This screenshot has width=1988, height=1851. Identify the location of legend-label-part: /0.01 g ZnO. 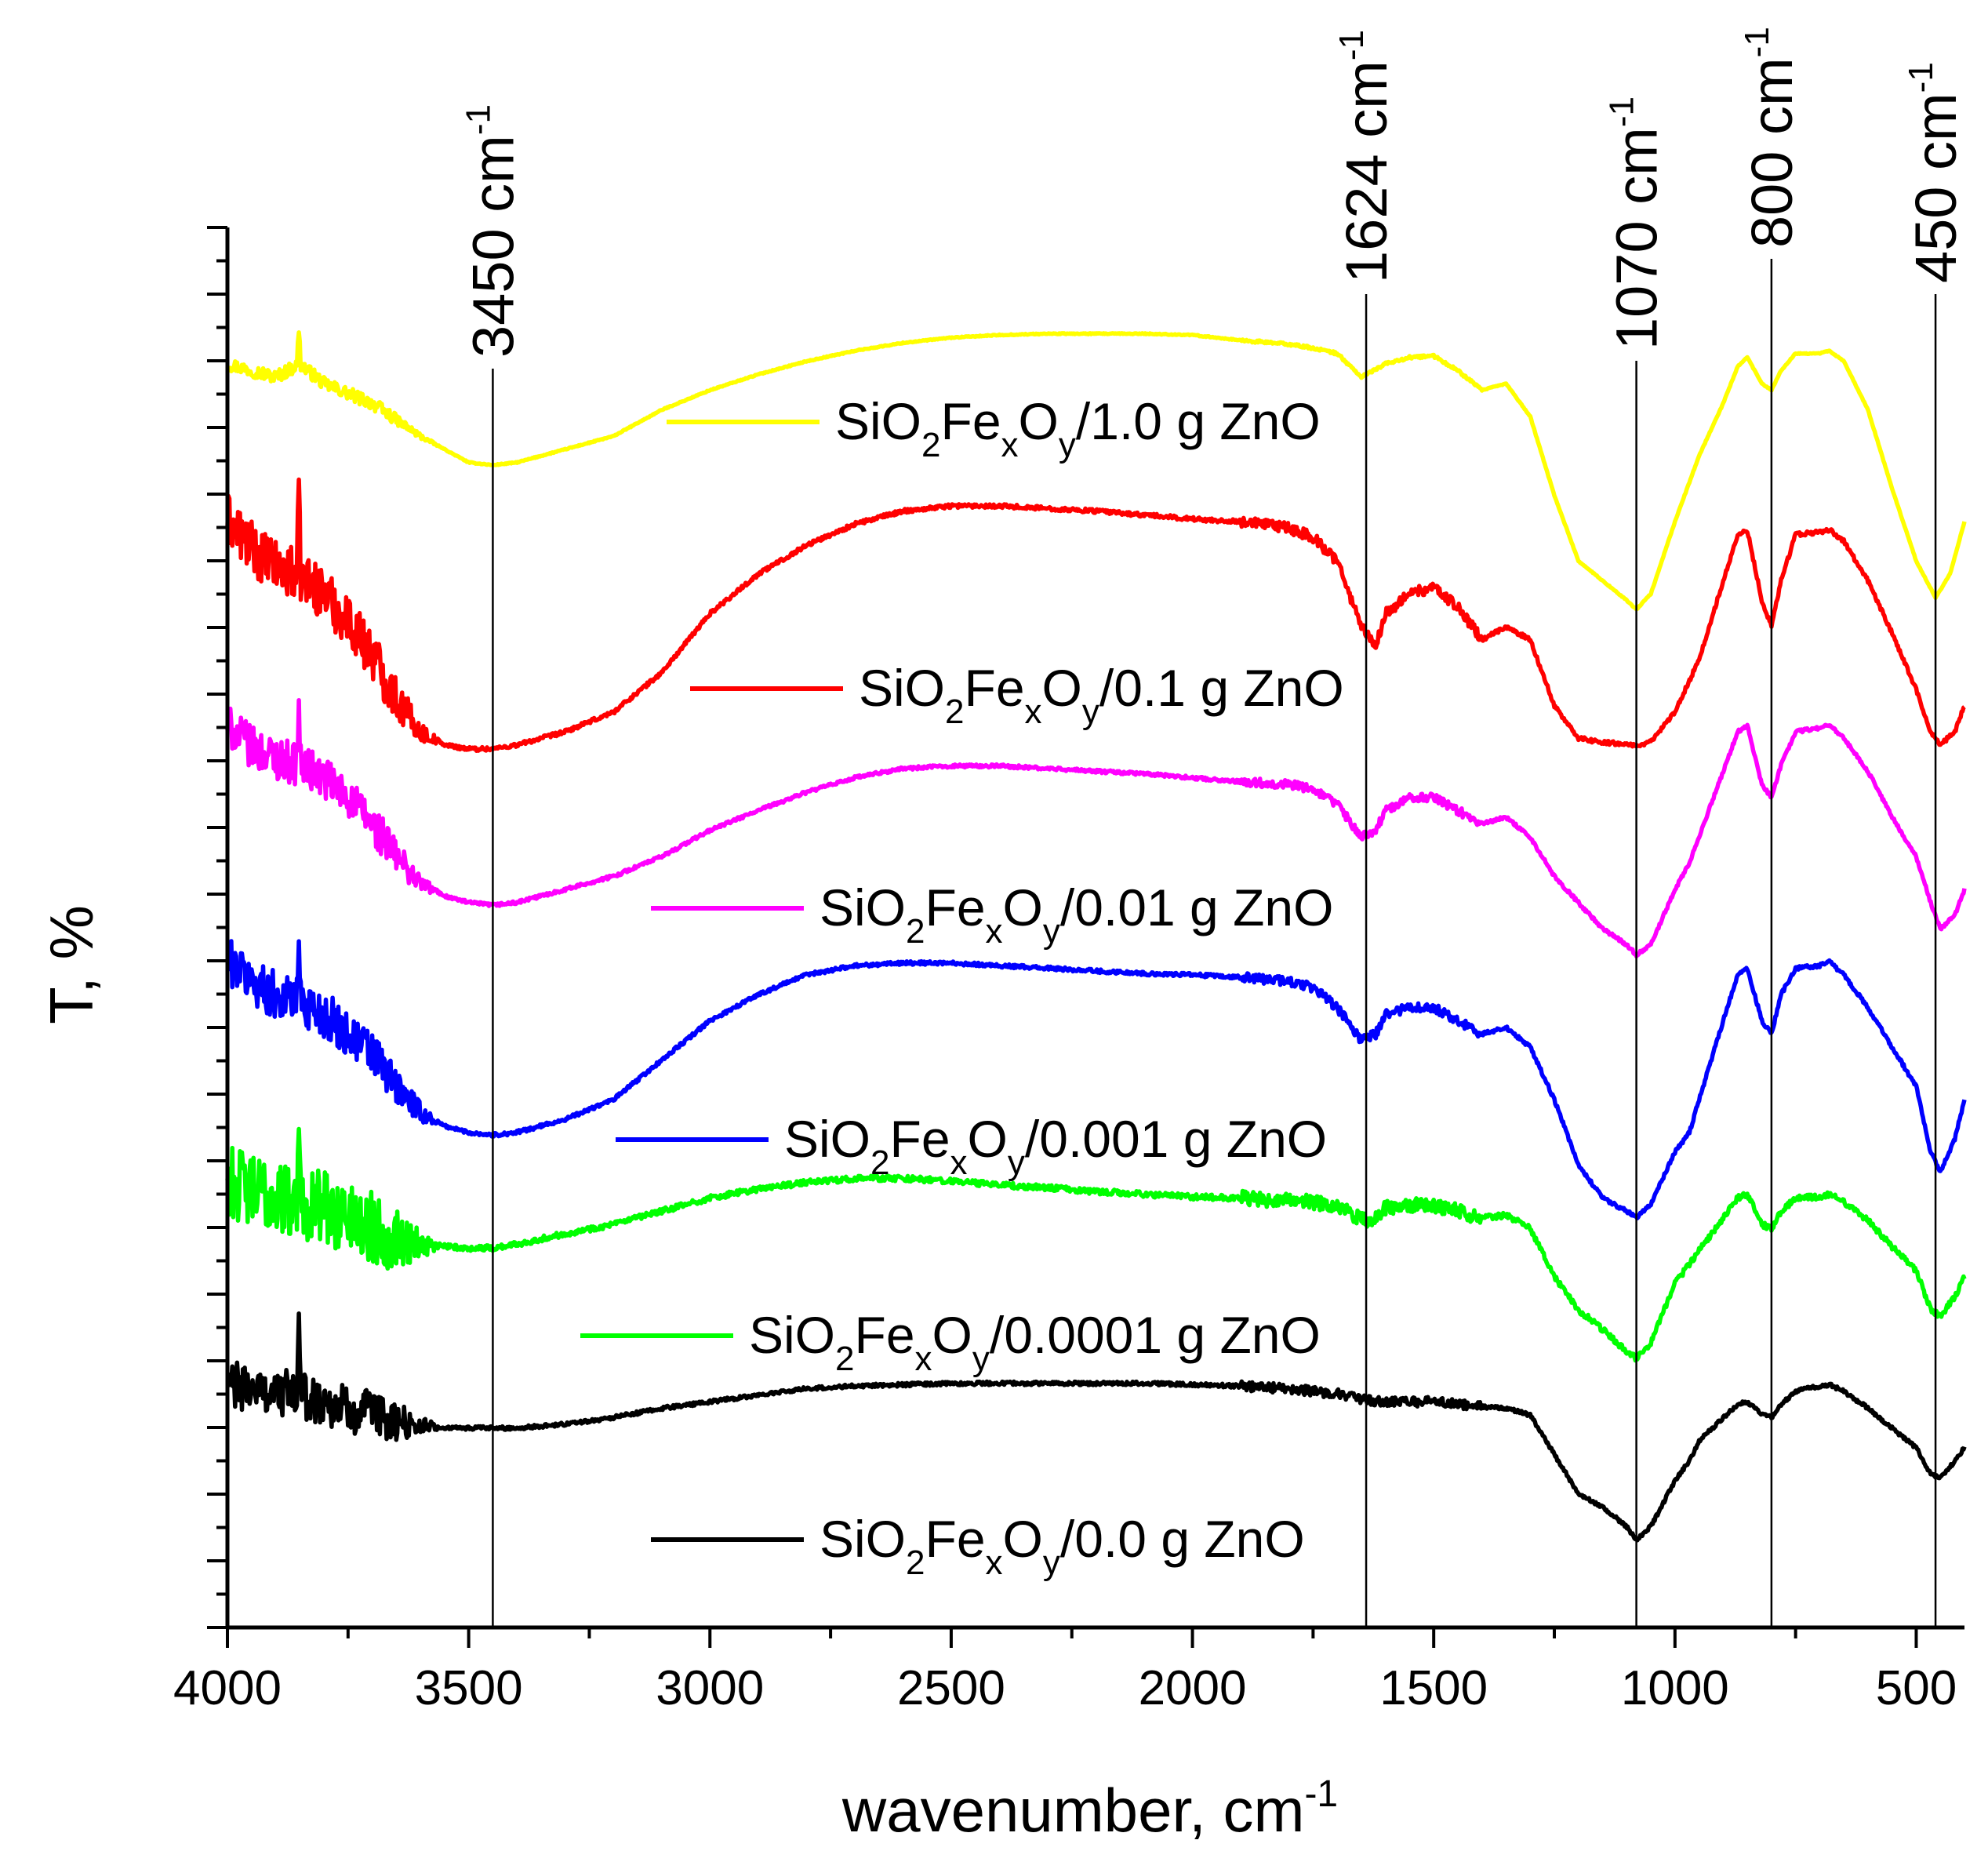
(1197, 907).